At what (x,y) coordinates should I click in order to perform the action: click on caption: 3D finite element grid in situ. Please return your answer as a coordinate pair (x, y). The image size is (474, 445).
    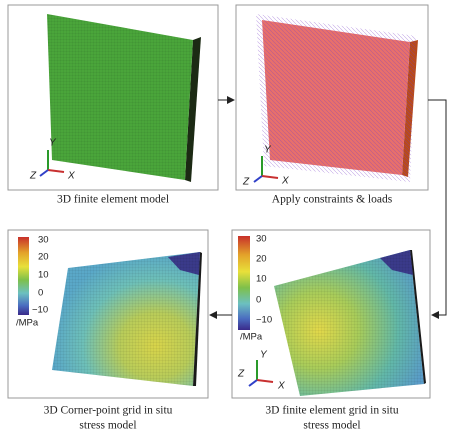
    Looking at the image, I should click on (331, 411).